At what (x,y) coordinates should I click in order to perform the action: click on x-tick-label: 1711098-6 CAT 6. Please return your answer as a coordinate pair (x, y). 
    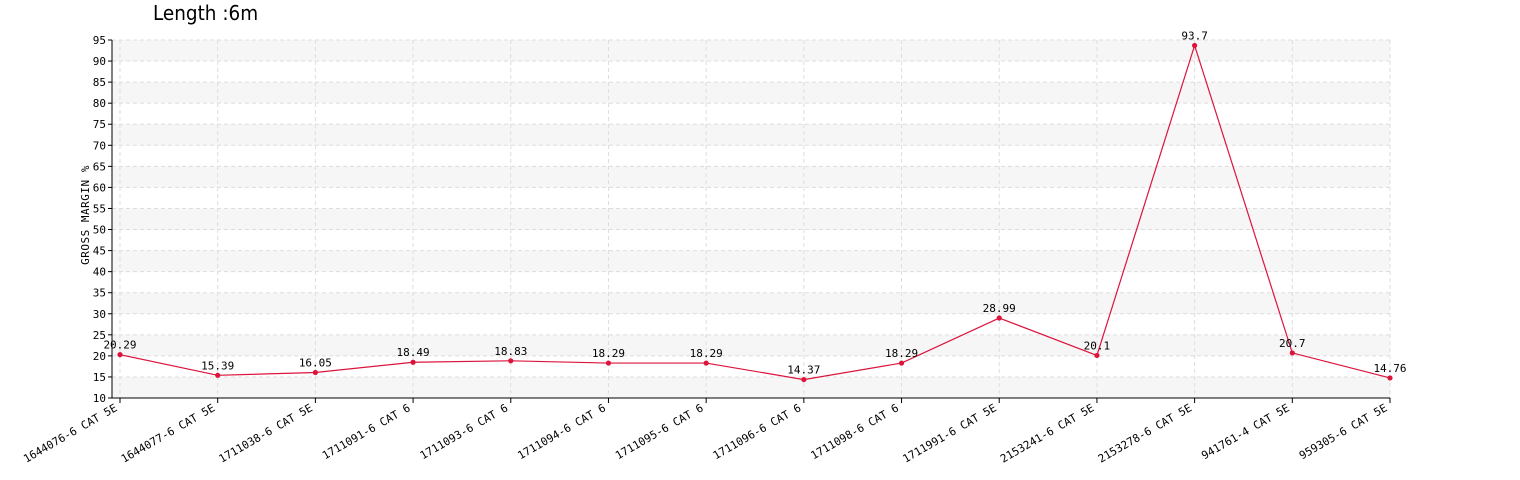
    Looking at the image, I should click on (855, 431).